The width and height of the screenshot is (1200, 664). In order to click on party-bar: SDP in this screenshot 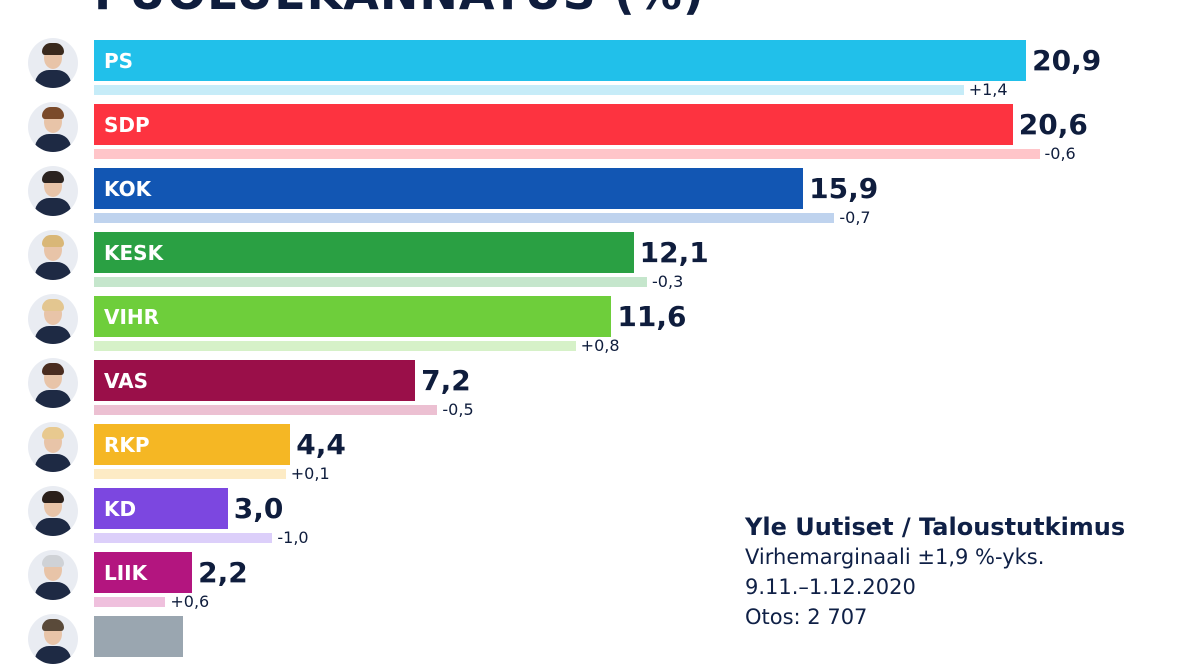, I will do `click(553, 124)`.